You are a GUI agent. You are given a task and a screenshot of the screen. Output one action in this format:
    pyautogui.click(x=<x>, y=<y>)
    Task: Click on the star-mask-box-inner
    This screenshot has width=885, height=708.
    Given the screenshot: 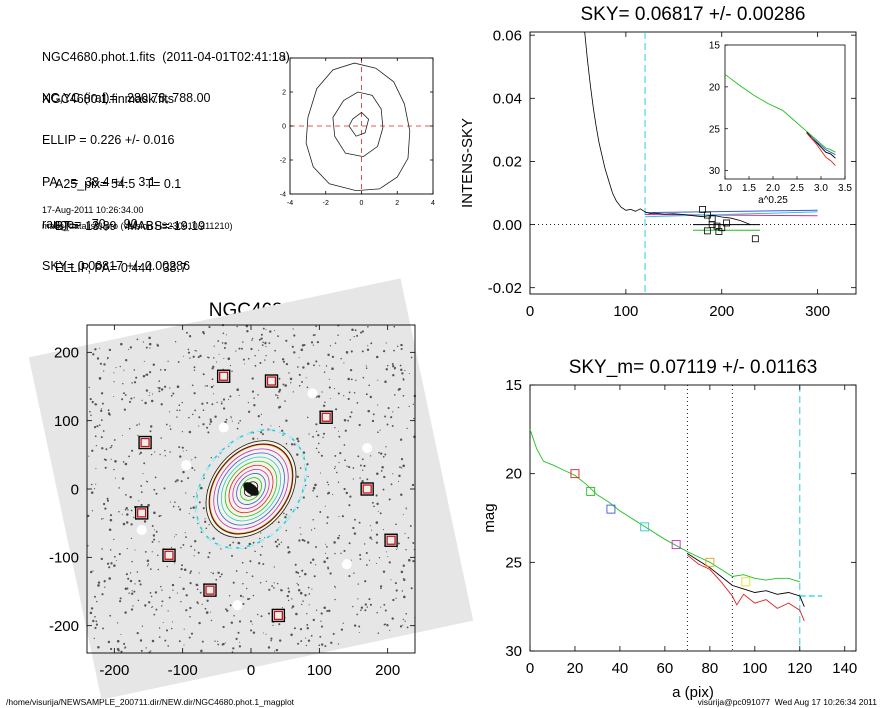 What is the action you would take?
    pyautogui.click(x=145, y=442)
    